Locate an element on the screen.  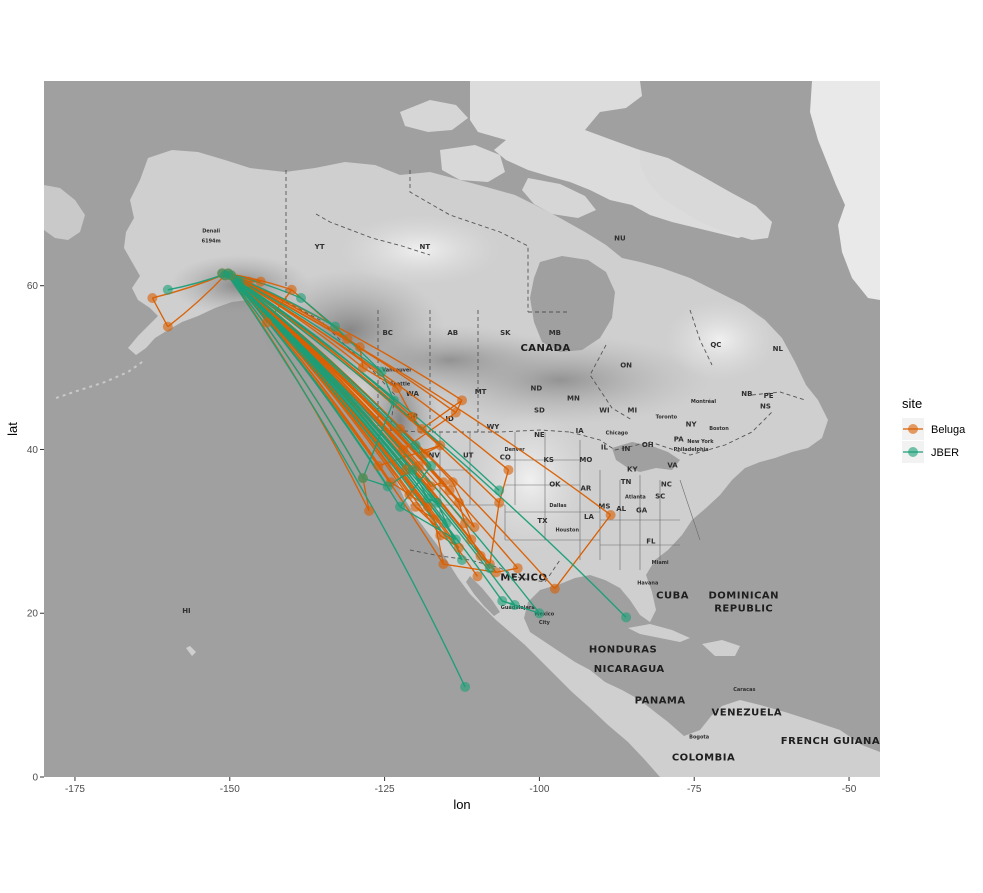
place-label: PA is located at coordinates (679, 439).